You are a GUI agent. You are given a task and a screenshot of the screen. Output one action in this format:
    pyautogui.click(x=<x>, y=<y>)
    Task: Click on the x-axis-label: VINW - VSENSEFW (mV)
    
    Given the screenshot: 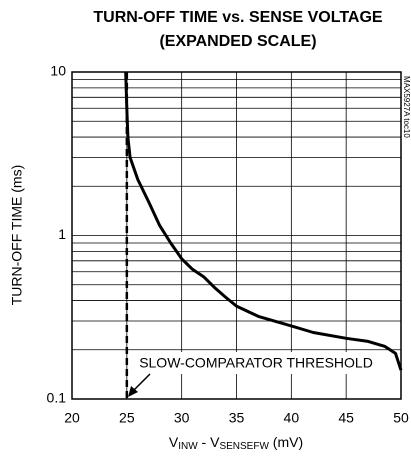 What is the action you would take?
    pyautogui.click(x=236, y=443)
    